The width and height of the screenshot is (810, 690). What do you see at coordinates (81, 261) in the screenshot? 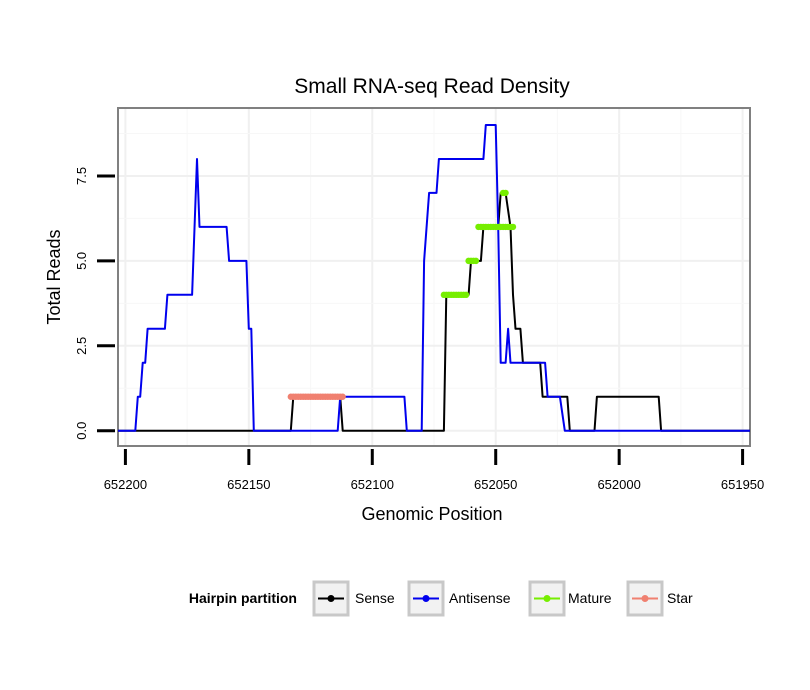
I see `y-tick-label: 5.0` at bounding box center [81, 261].